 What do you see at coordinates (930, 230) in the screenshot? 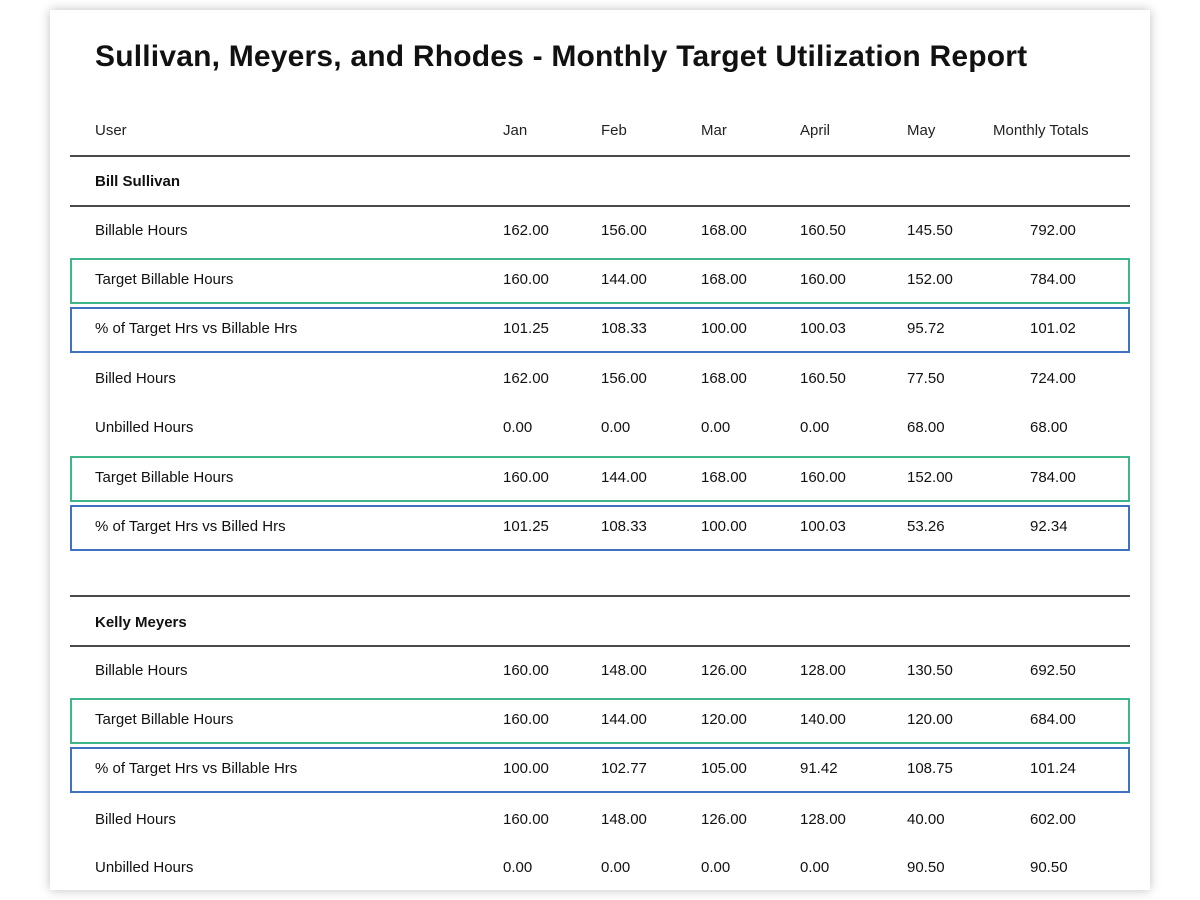
I see `cell-may: 145.50` at bounding box center [930, 230].